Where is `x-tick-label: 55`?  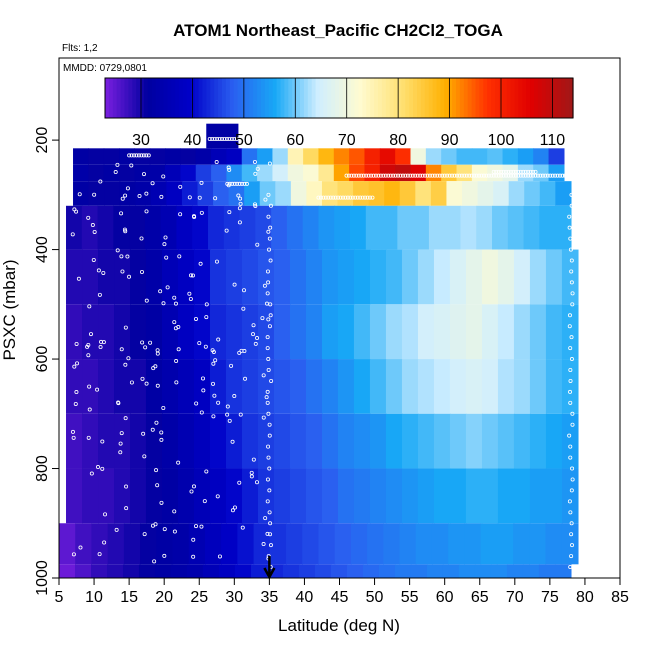
x-tick-label: 55 is located at coordinates (410, 597).